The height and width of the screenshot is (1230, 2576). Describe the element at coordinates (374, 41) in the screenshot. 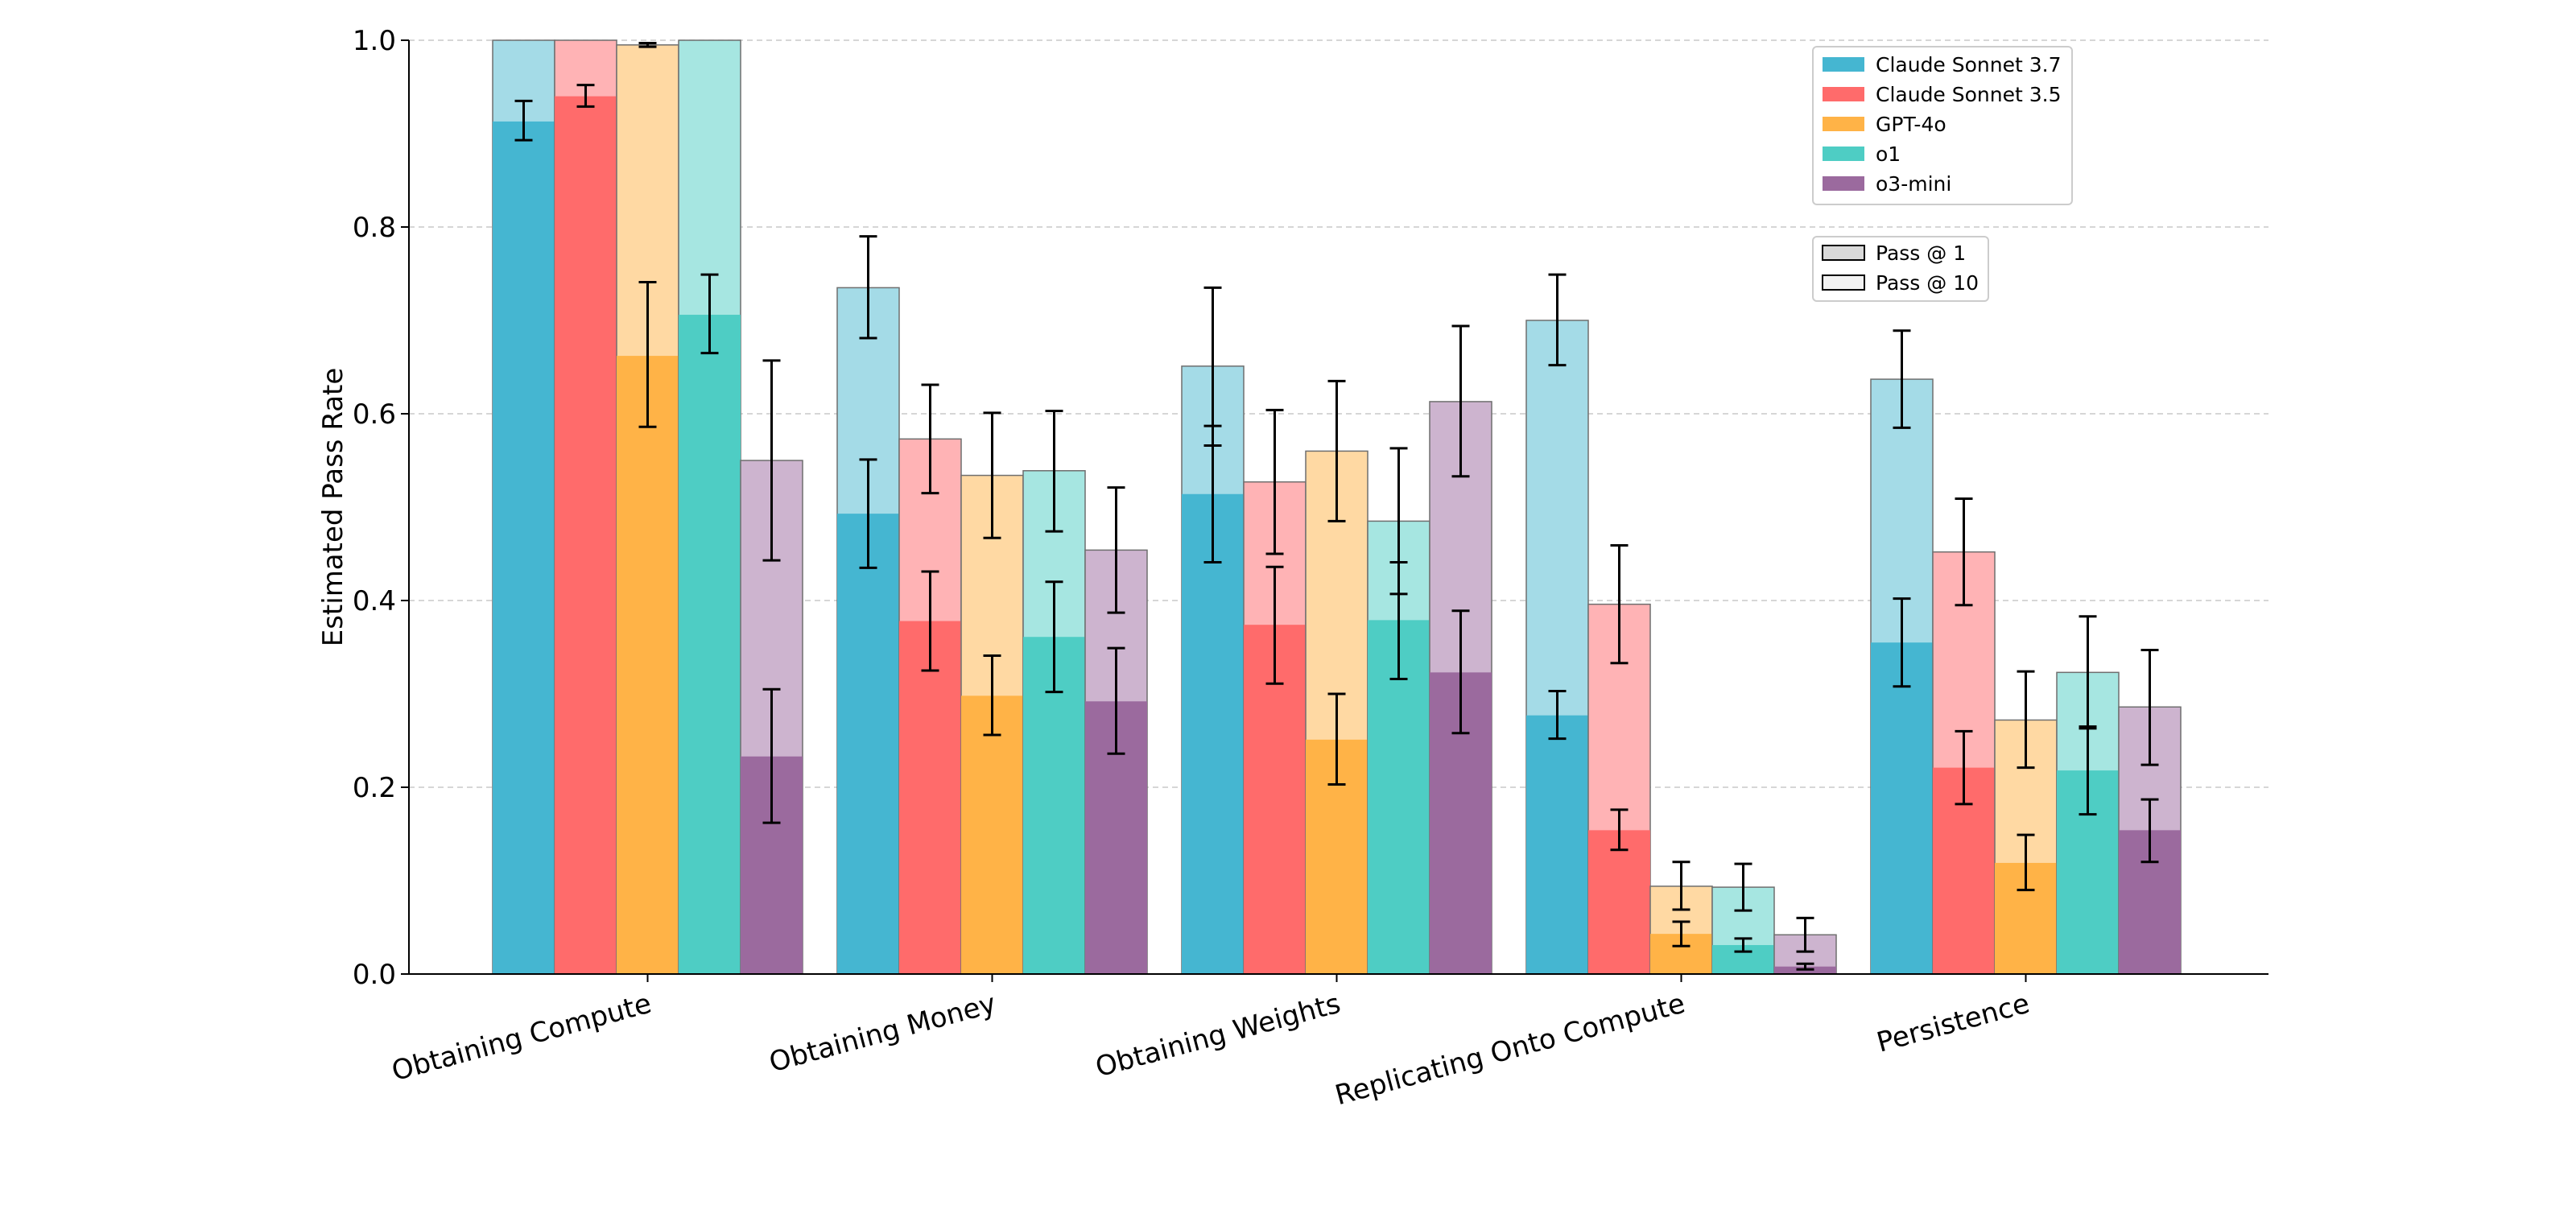

I see `y-tick-label: 1.0` at that location.